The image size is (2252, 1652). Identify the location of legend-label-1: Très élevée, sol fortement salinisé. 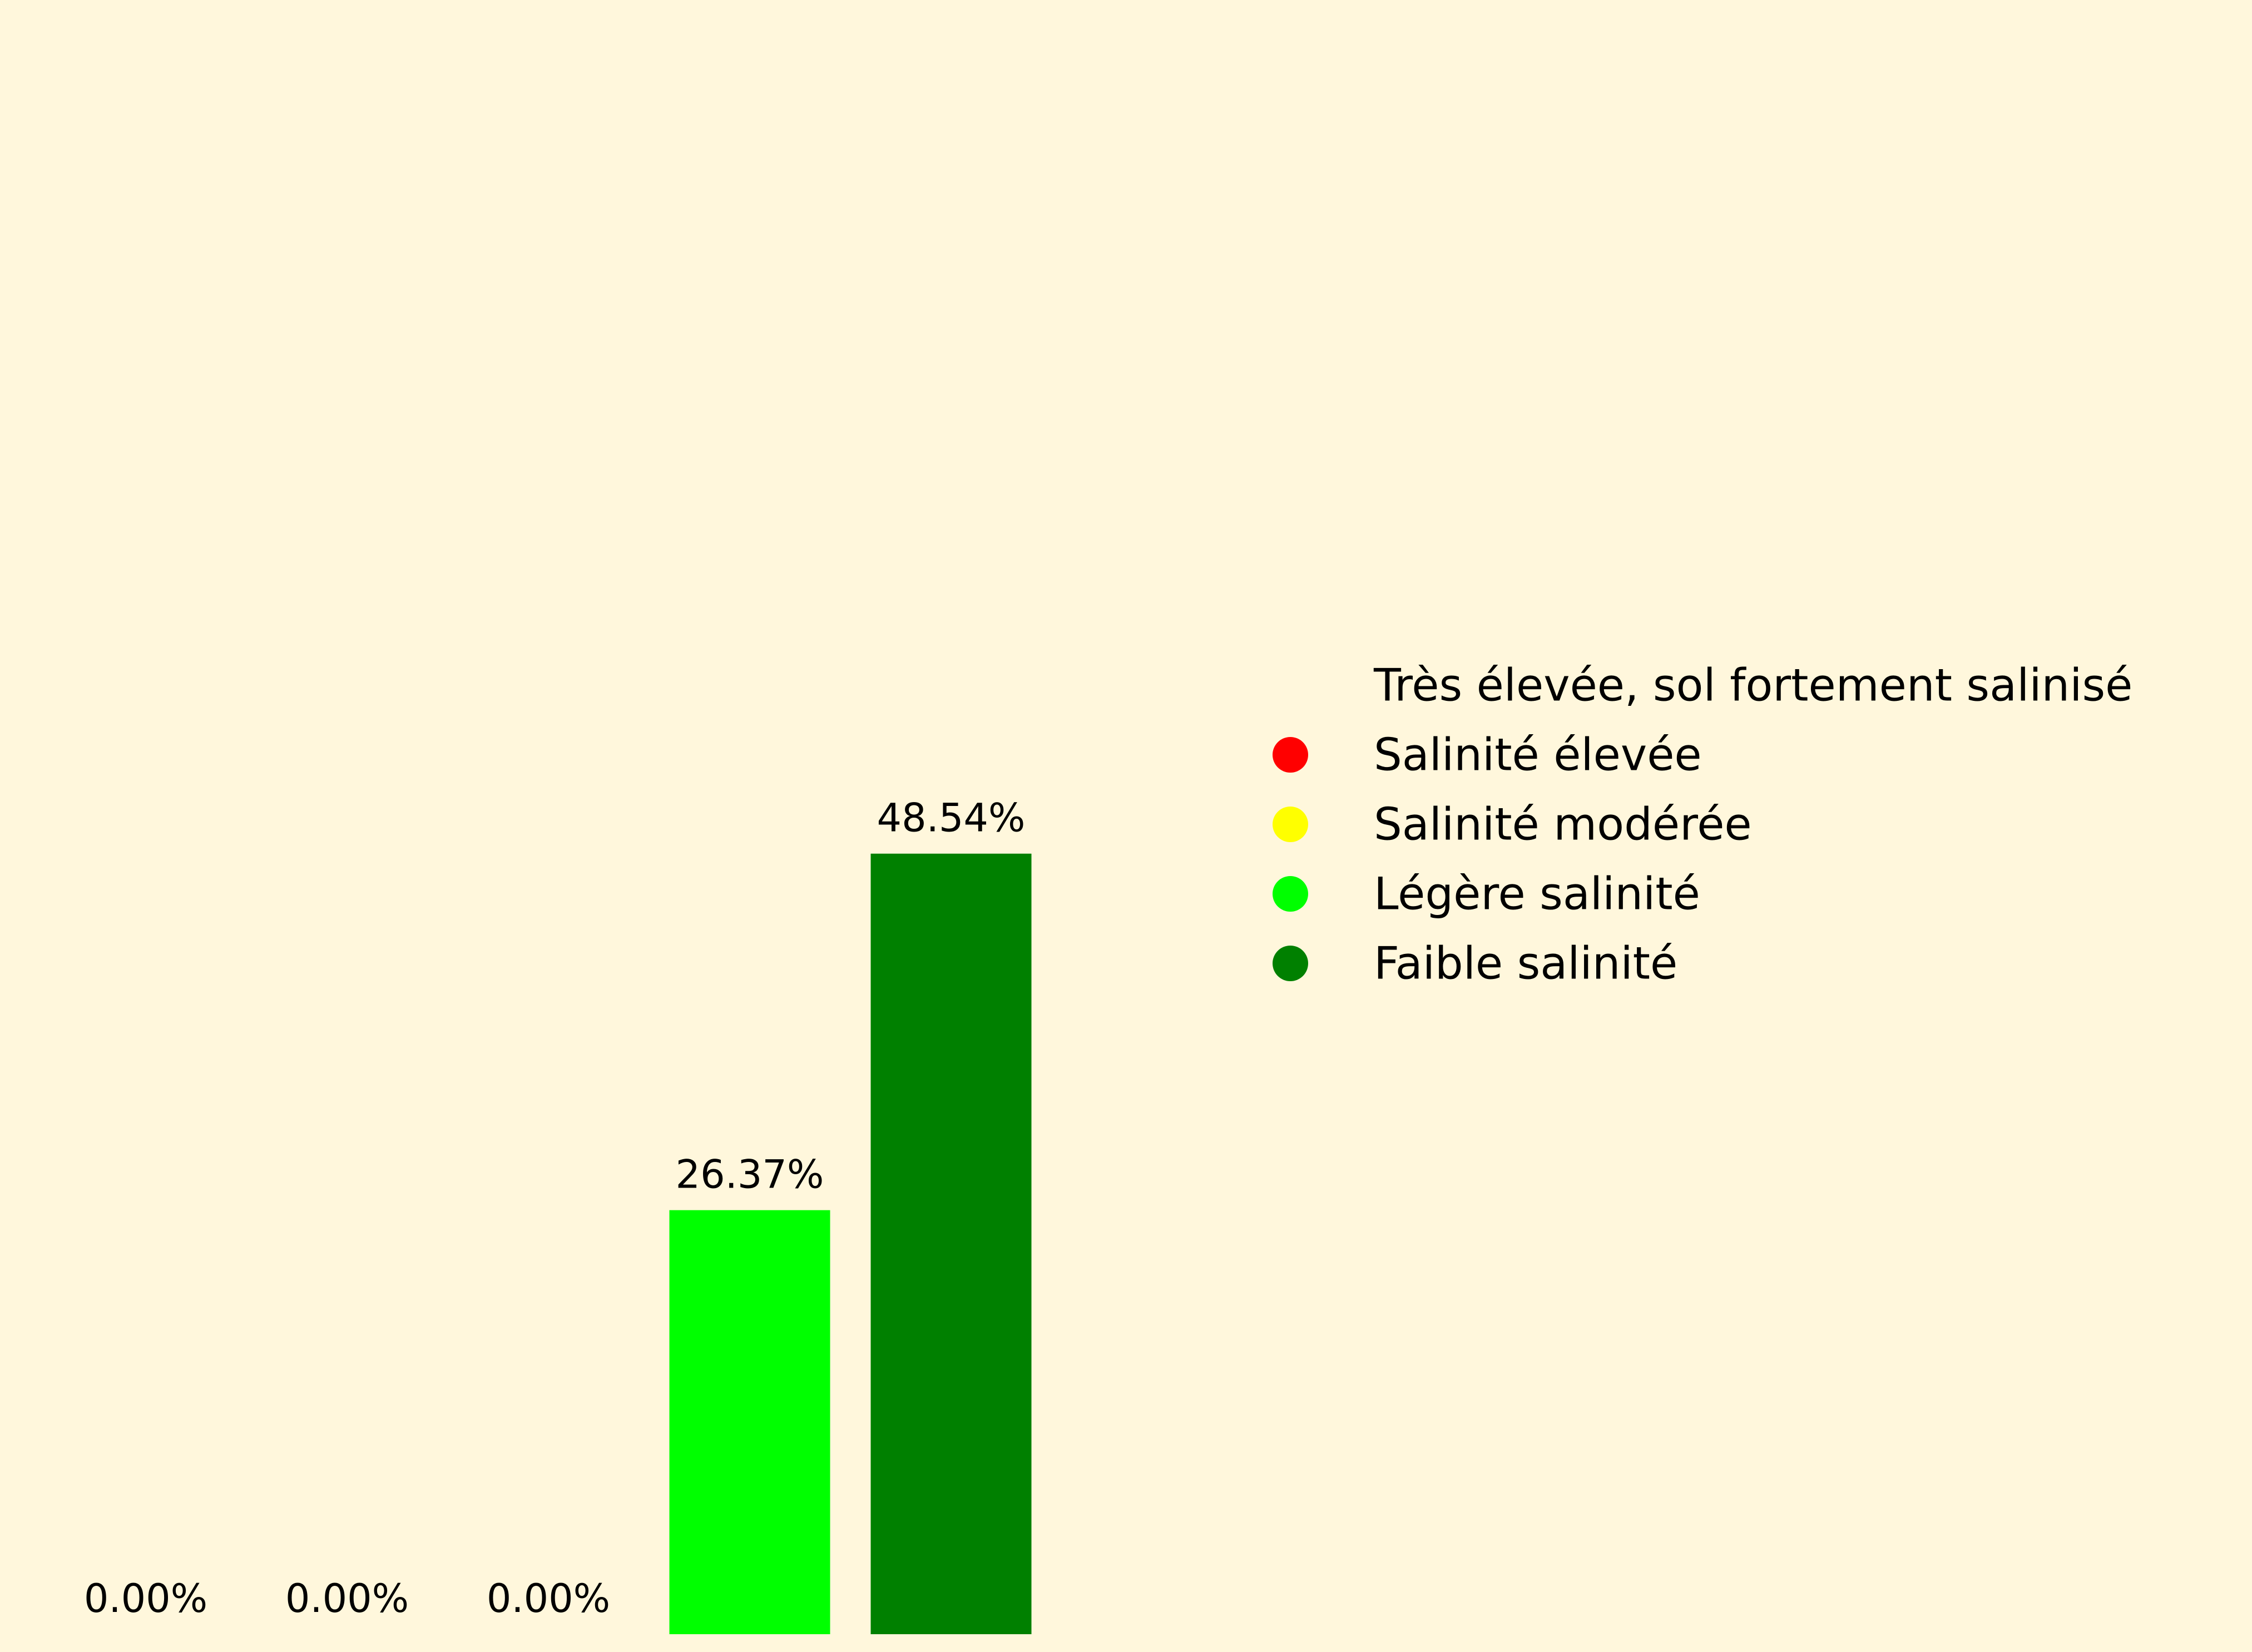
(1752, 685).